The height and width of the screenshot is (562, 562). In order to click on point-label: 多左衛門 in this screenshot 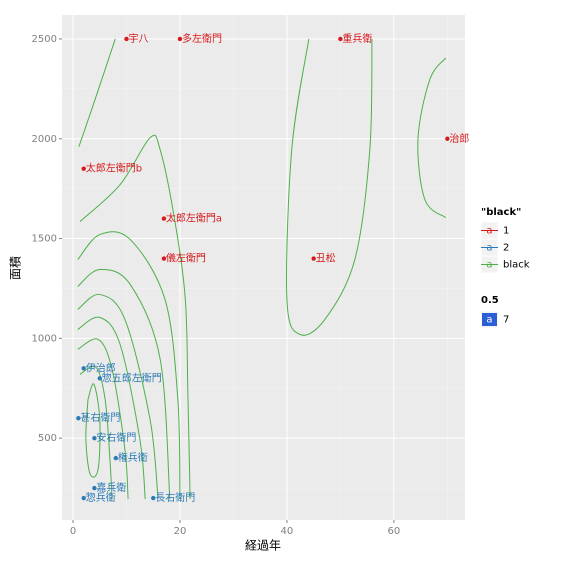, I will do `click(202, 38)`.